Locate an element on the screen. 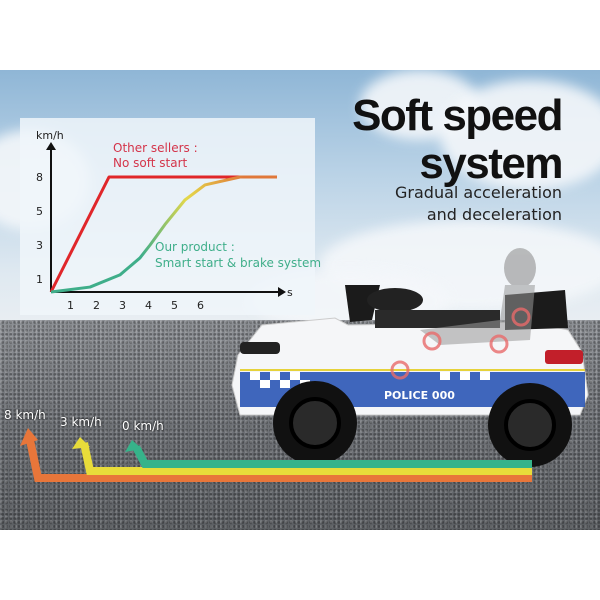  other-sellers-label-1: Other sellers : is located at coordinates (155, 148).